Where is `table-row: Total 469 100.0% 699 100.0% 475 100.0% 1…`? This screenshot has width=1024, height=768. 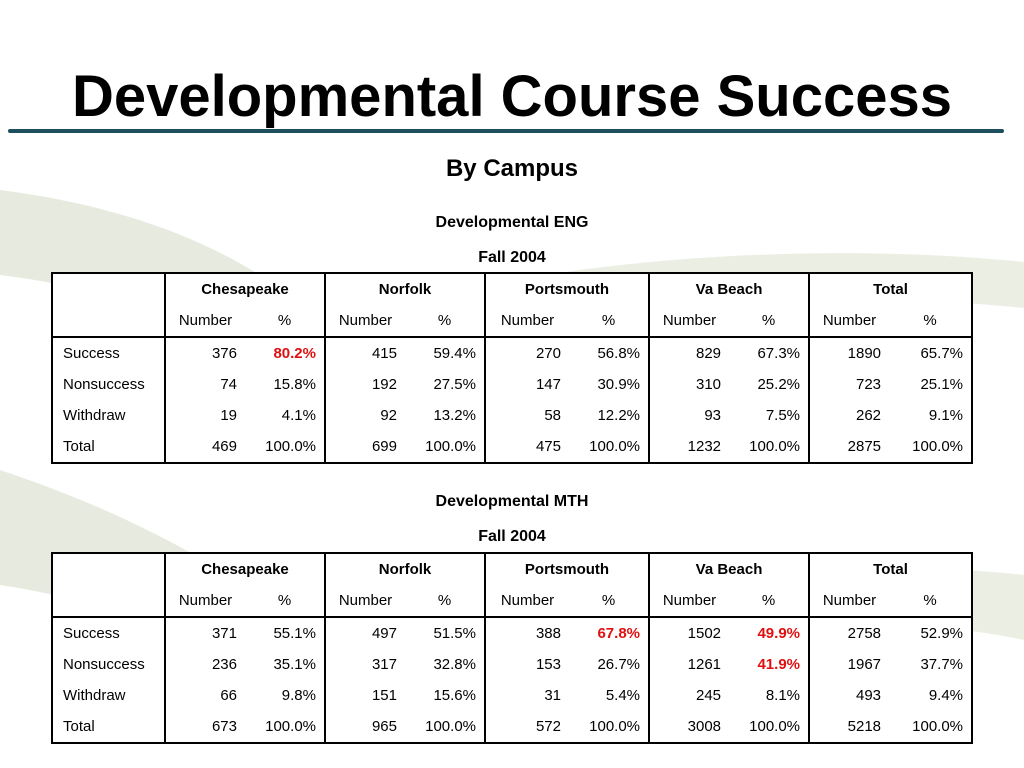 table-row: Total 469 100.0% 699 100.0% 475 100.0% 1… is located at coordinates (512, 447).